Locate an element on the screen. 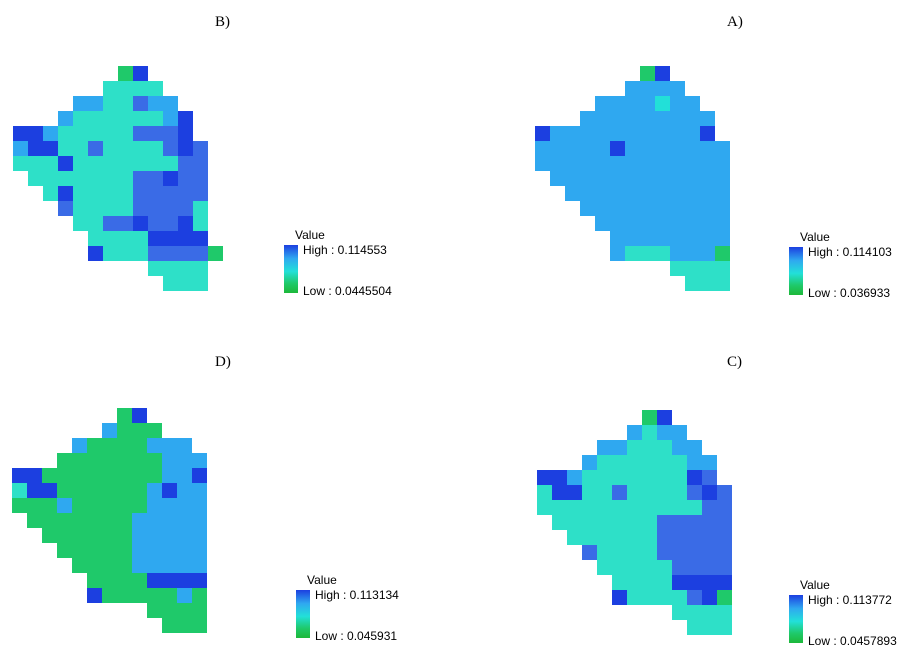 The image size is (923, 666). legend-title: Value is located at coordinates (815, 585).